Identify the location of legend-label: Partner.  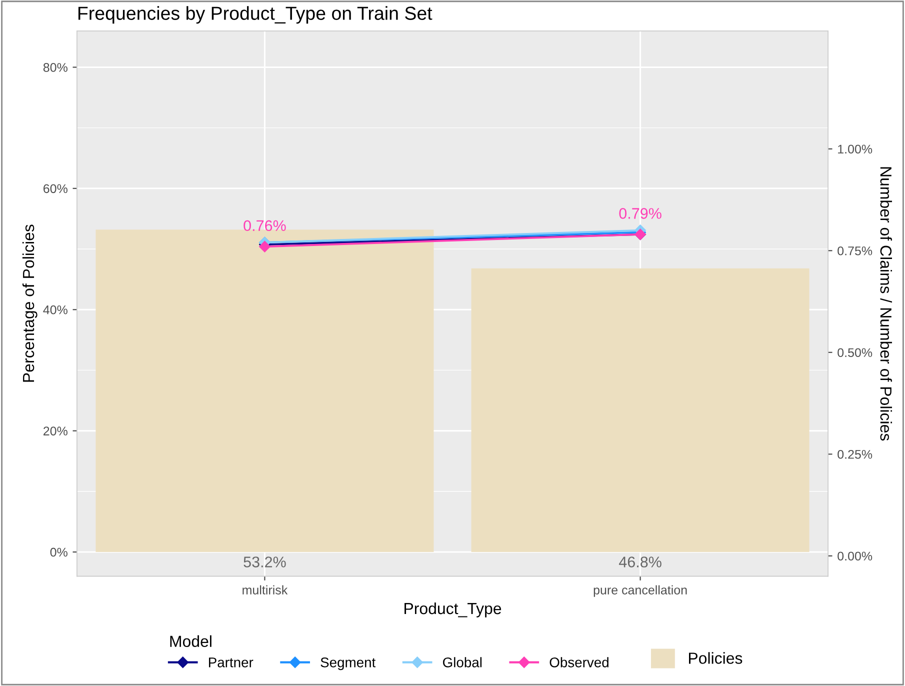
(231, 663).